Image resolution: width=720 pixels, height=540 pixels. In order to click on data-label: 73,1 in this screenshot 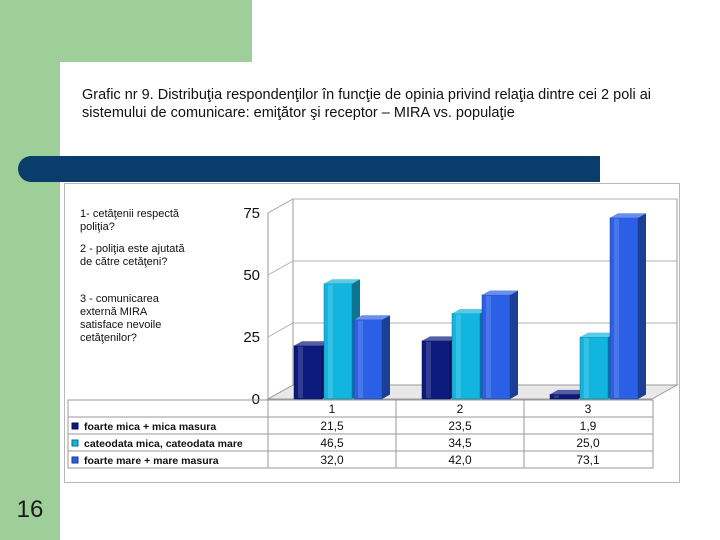, I will do `click(588, 460)`.